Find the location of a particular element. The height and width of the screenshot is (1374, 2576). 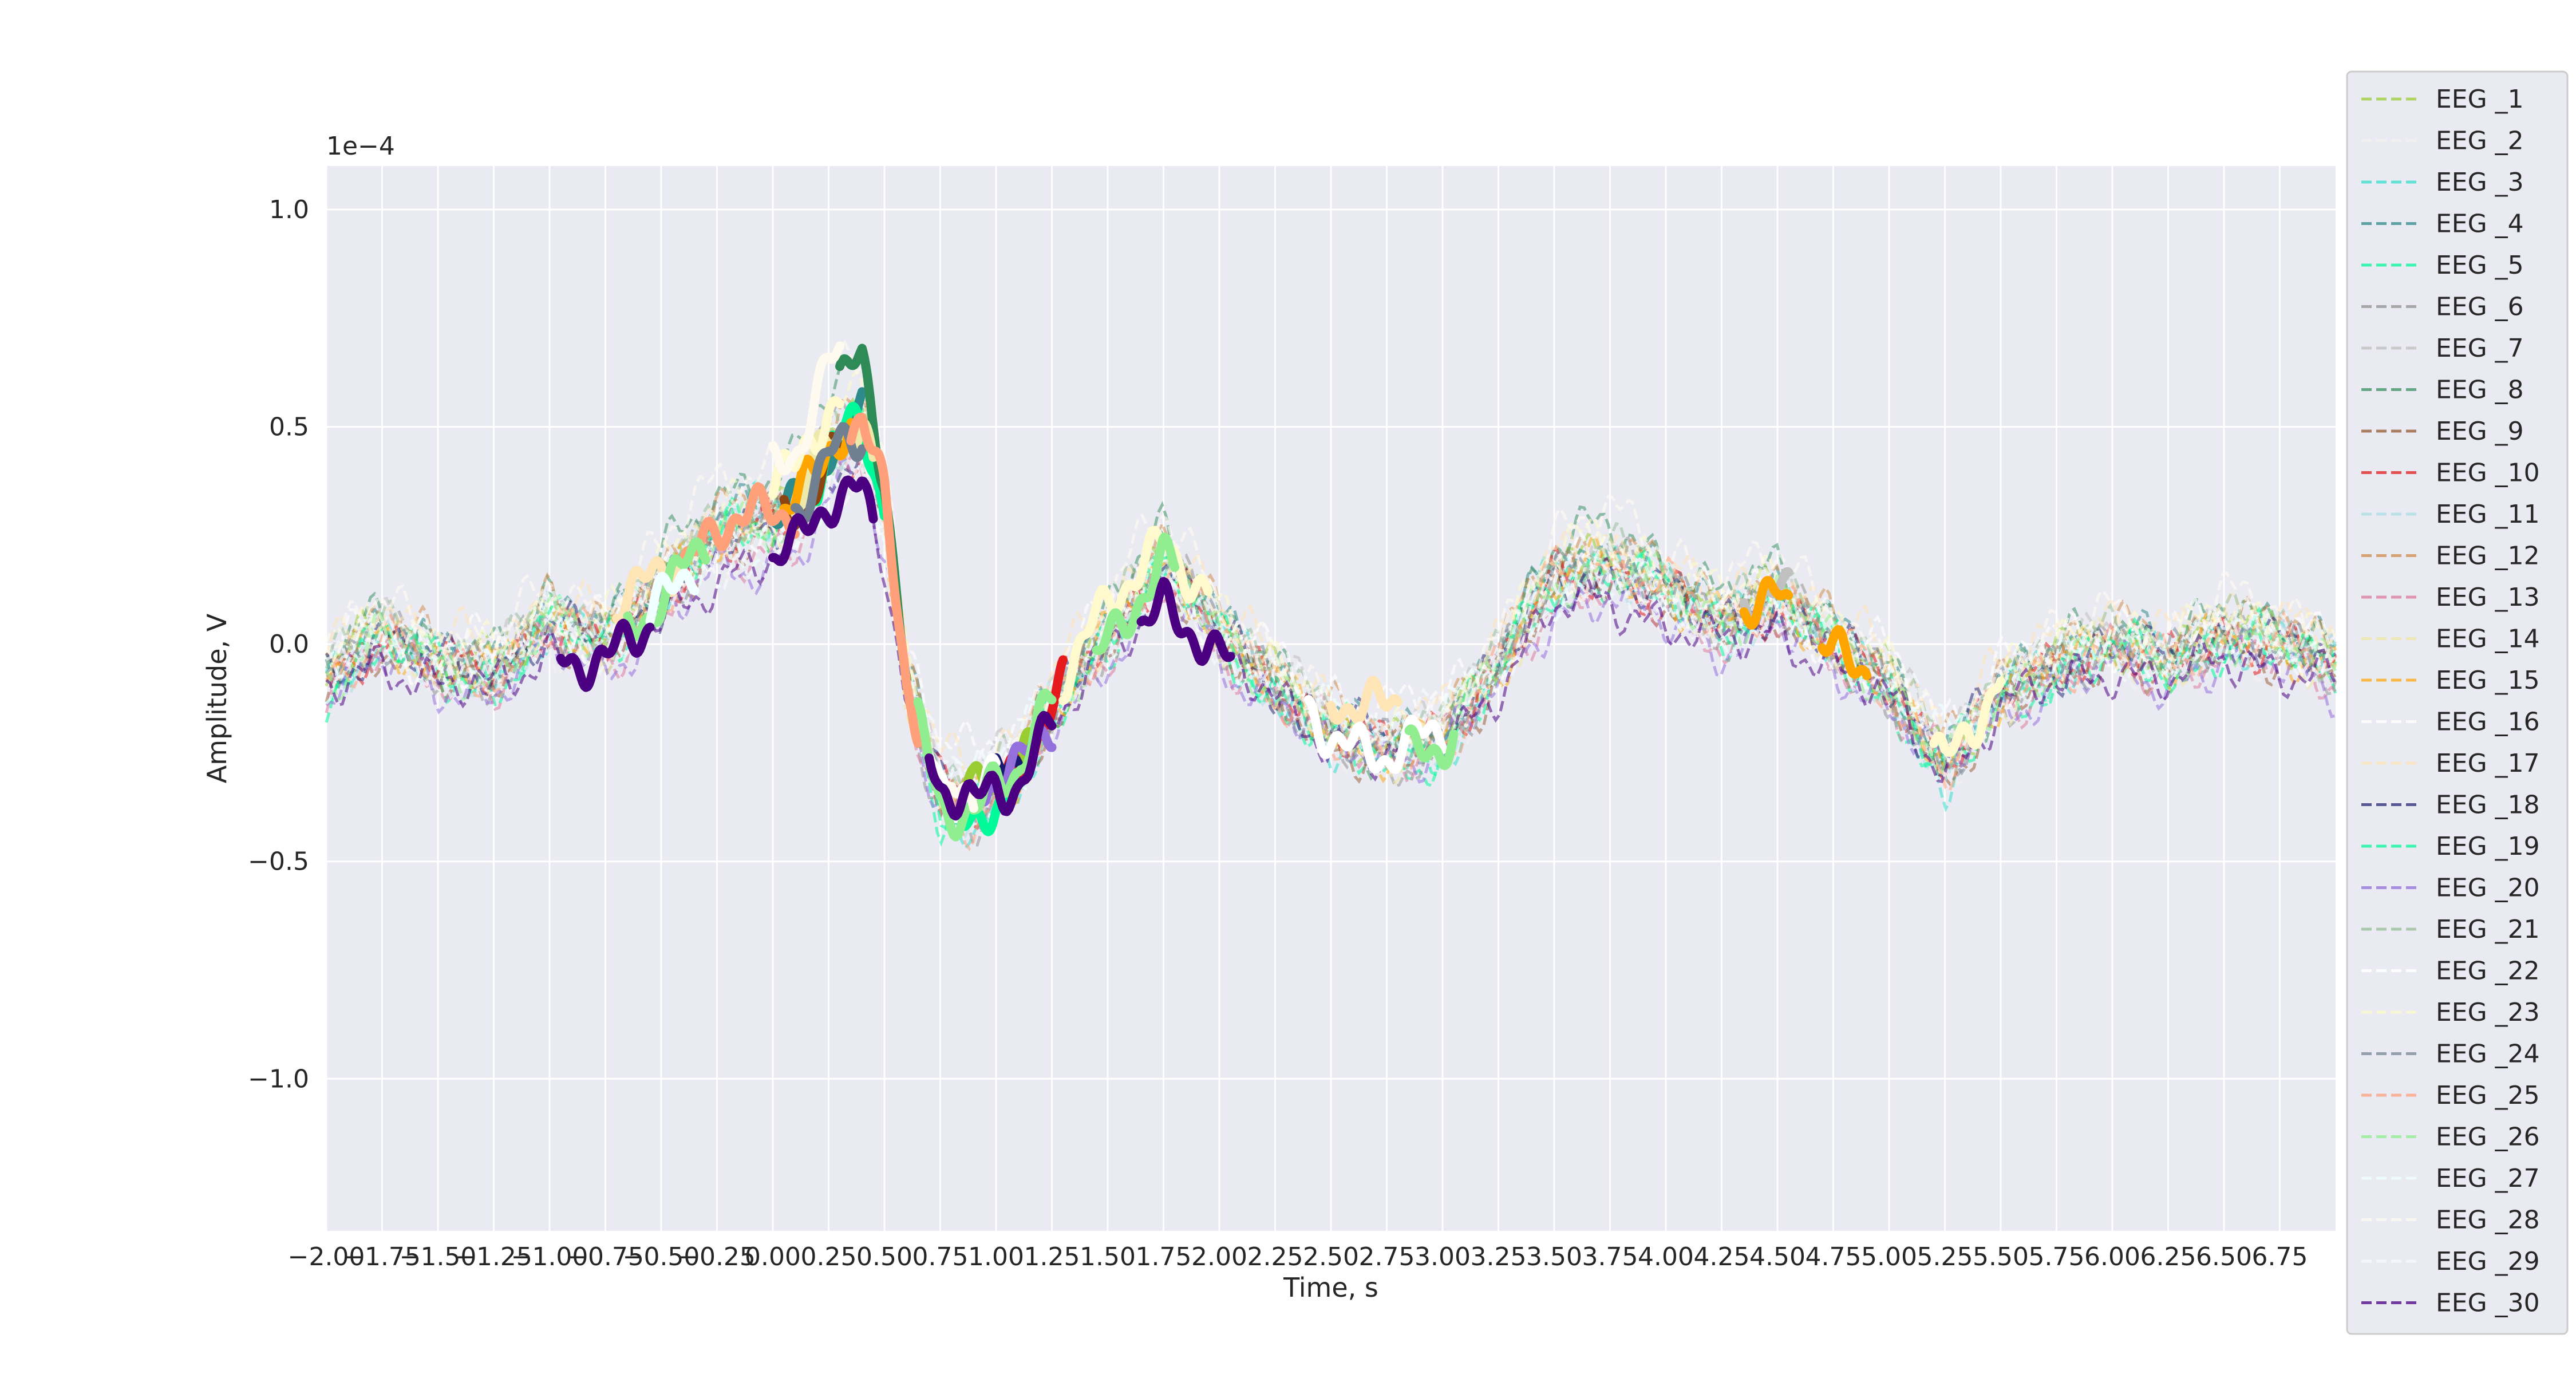

x-tick-label: 3.00 is located at coordinates (1443, 1257).